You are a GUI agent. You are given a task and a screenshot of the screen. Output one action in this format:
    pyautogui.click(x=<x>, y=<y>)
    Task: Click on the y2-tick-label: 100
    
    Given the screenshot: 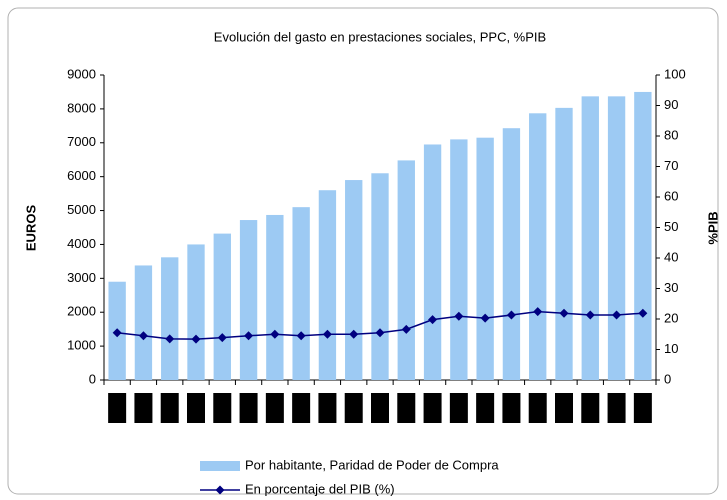 What is the action you would take?
    pyautogui.click(x=675, y=73)
    